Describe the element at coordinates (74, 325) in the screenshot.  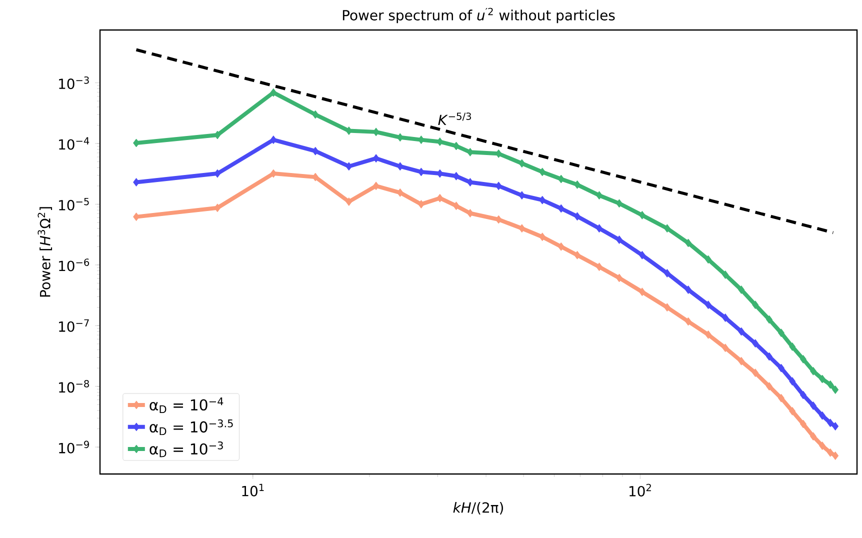
I see `y-tick-label: 10$^{−7}$` at that location.